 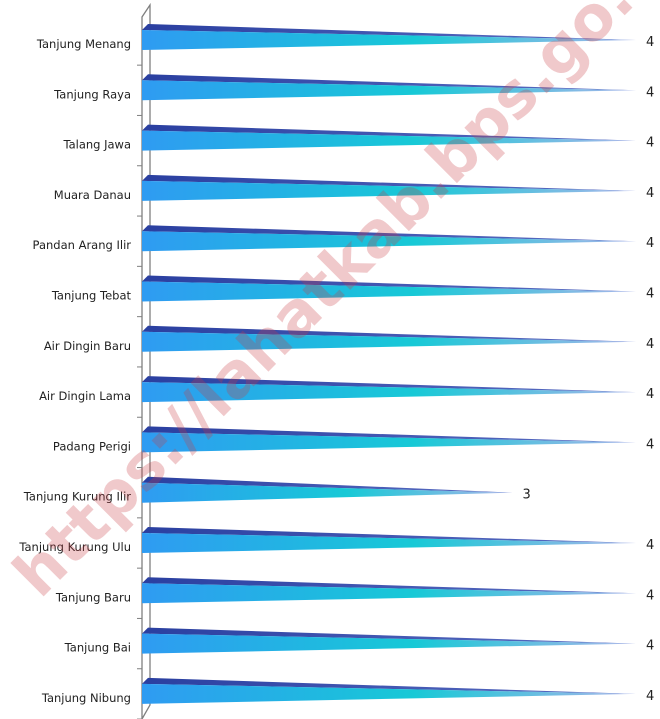 I want to click on category-label: Tanjung Nibung, so click(x=86, y=698).